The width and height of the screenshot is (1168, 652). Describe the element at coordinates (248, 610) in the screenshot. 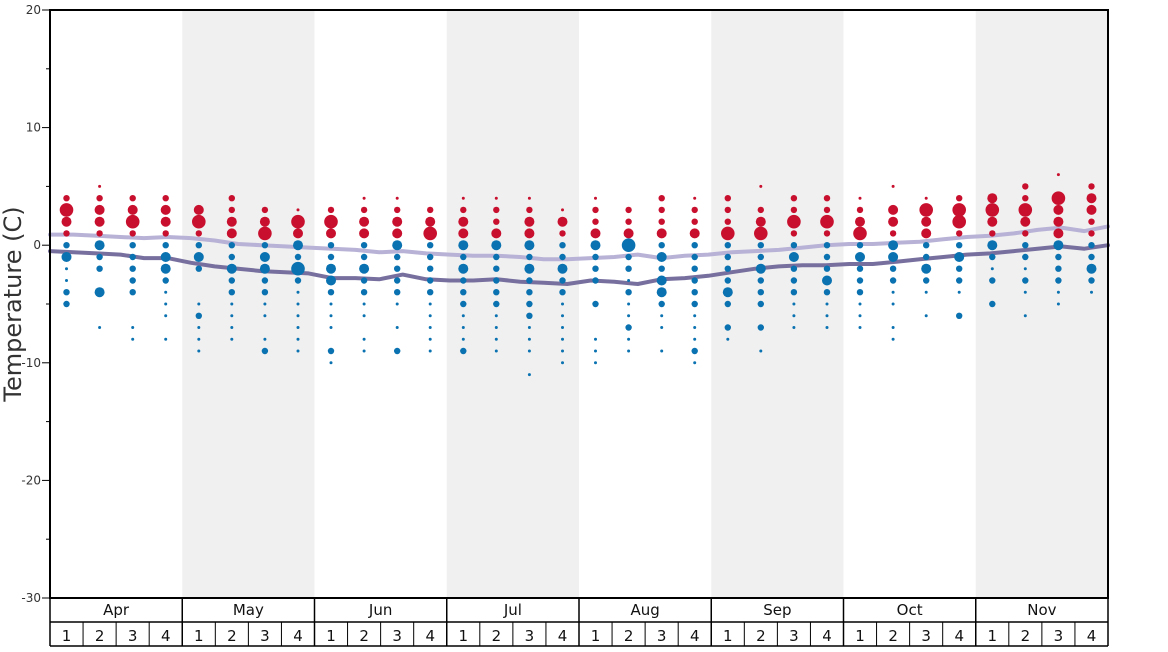

I see `month-label: May` at that location.